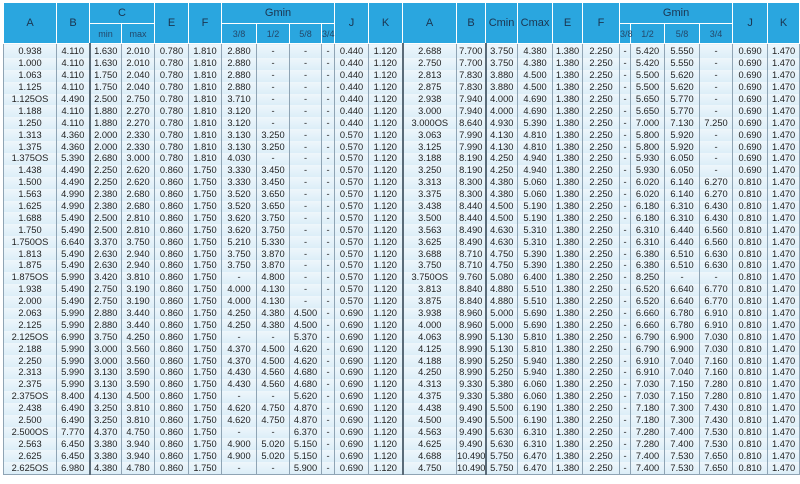  I want to click on table-cell: 2.750, so click(105, 301).